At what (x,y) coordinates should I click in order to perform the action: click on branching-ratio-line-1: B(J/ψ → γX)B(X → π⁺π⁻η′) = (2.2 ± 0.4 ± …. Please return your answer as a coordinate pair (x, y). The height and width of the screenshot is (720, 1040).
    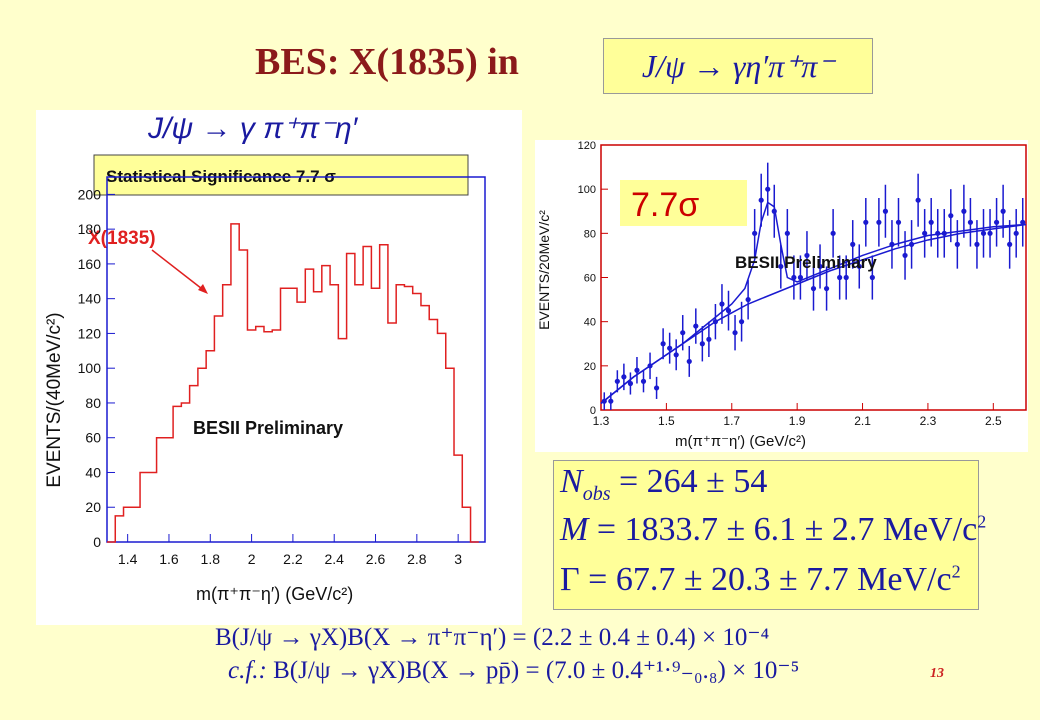
    Looking at the image, I should click on (492, 637).